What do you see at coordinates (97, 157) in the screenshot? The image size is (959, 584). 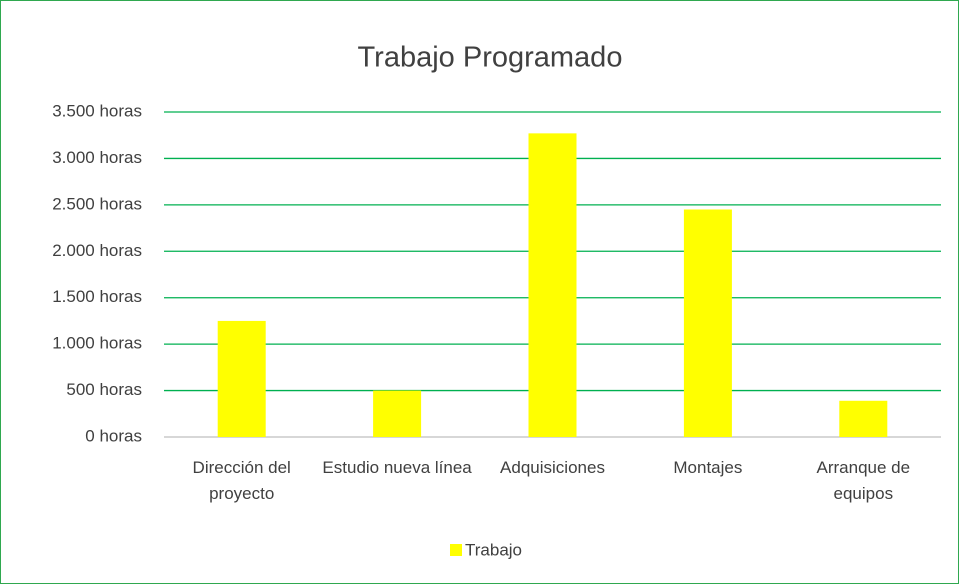 I see `y-tick-label: 3.000 horas` at bounding box center [97, 157].